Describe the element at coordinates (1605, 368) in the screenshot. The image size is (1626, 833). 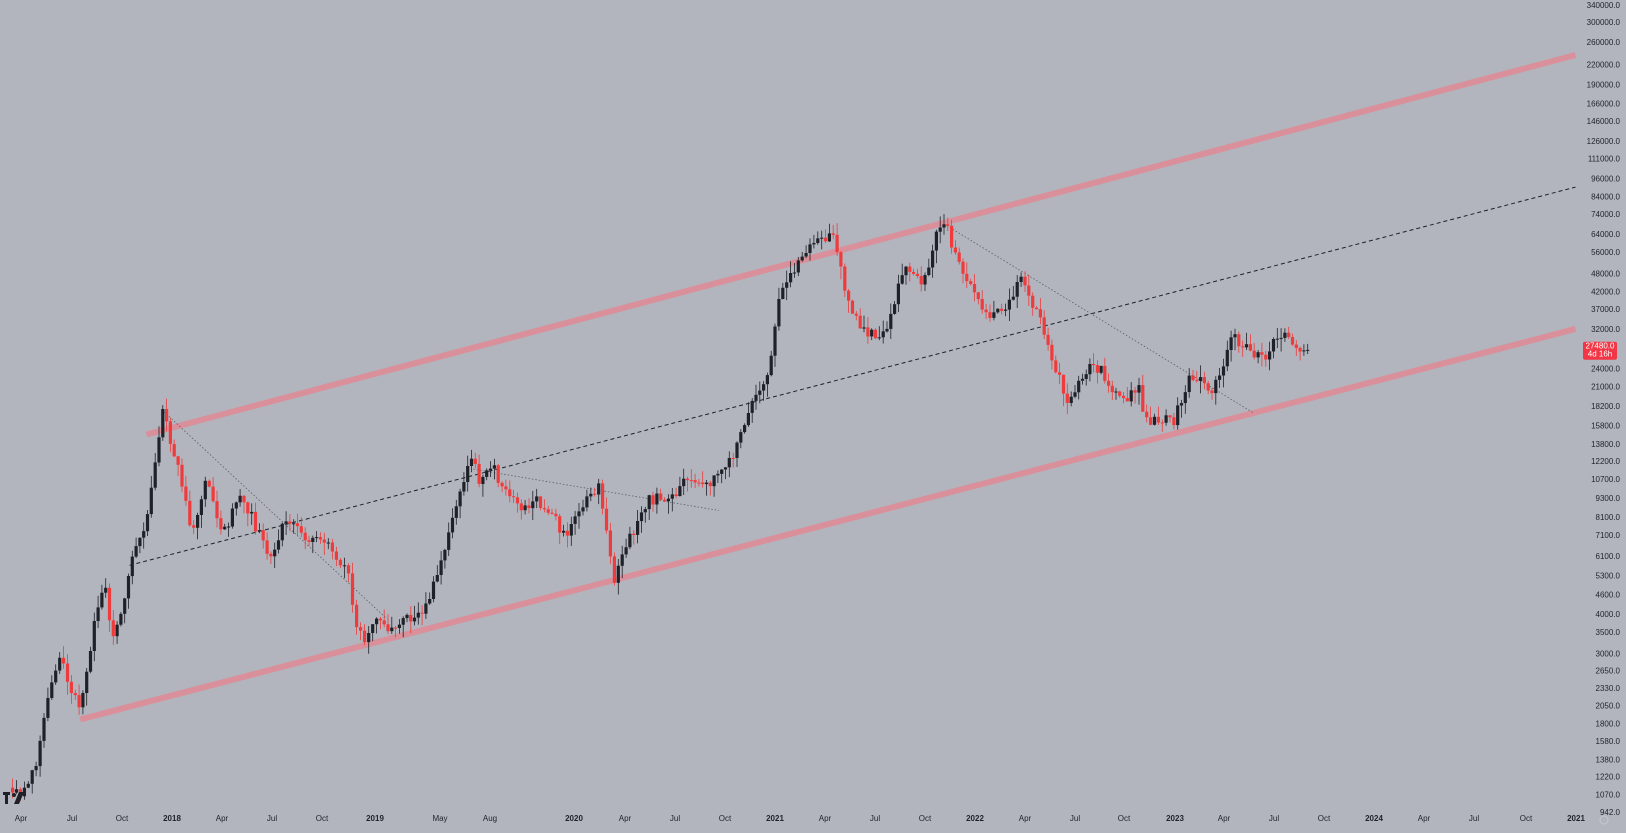
I see `y-tick-label: 24000.0` at that location.